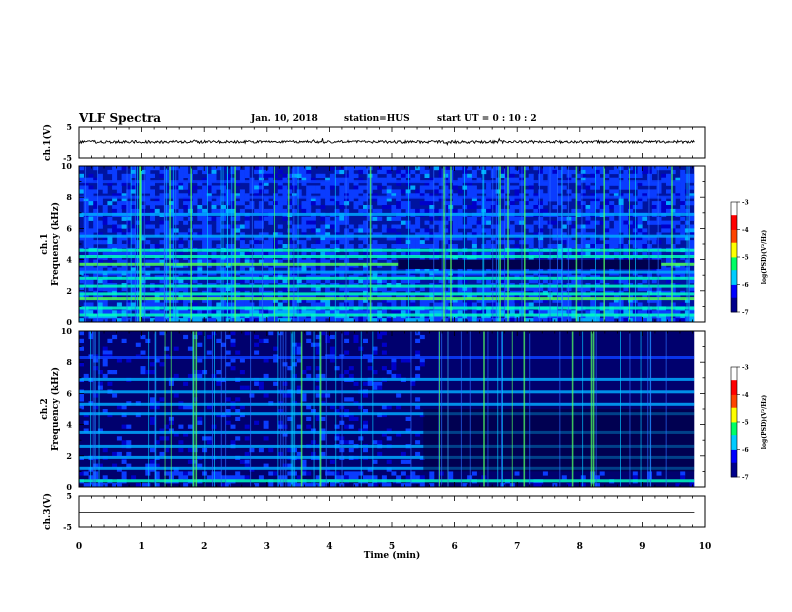 The width and height of the screenshot is (792, 612). Describe the element at coordinates (67, 158) in the screenshot. I see `y-tick-label: -5` at that location.